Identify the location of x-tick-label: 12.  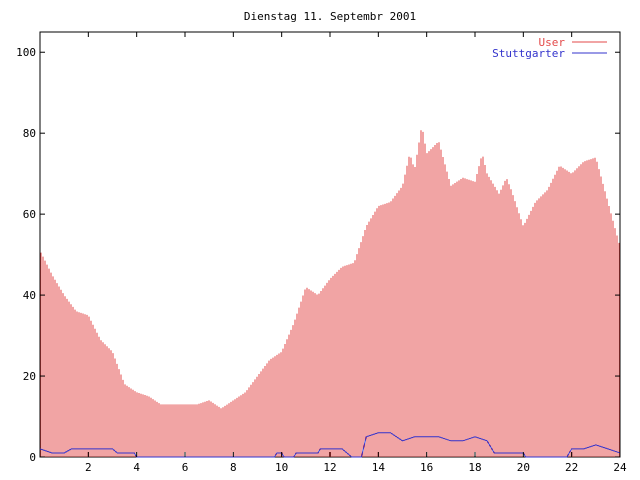
(329, 467).